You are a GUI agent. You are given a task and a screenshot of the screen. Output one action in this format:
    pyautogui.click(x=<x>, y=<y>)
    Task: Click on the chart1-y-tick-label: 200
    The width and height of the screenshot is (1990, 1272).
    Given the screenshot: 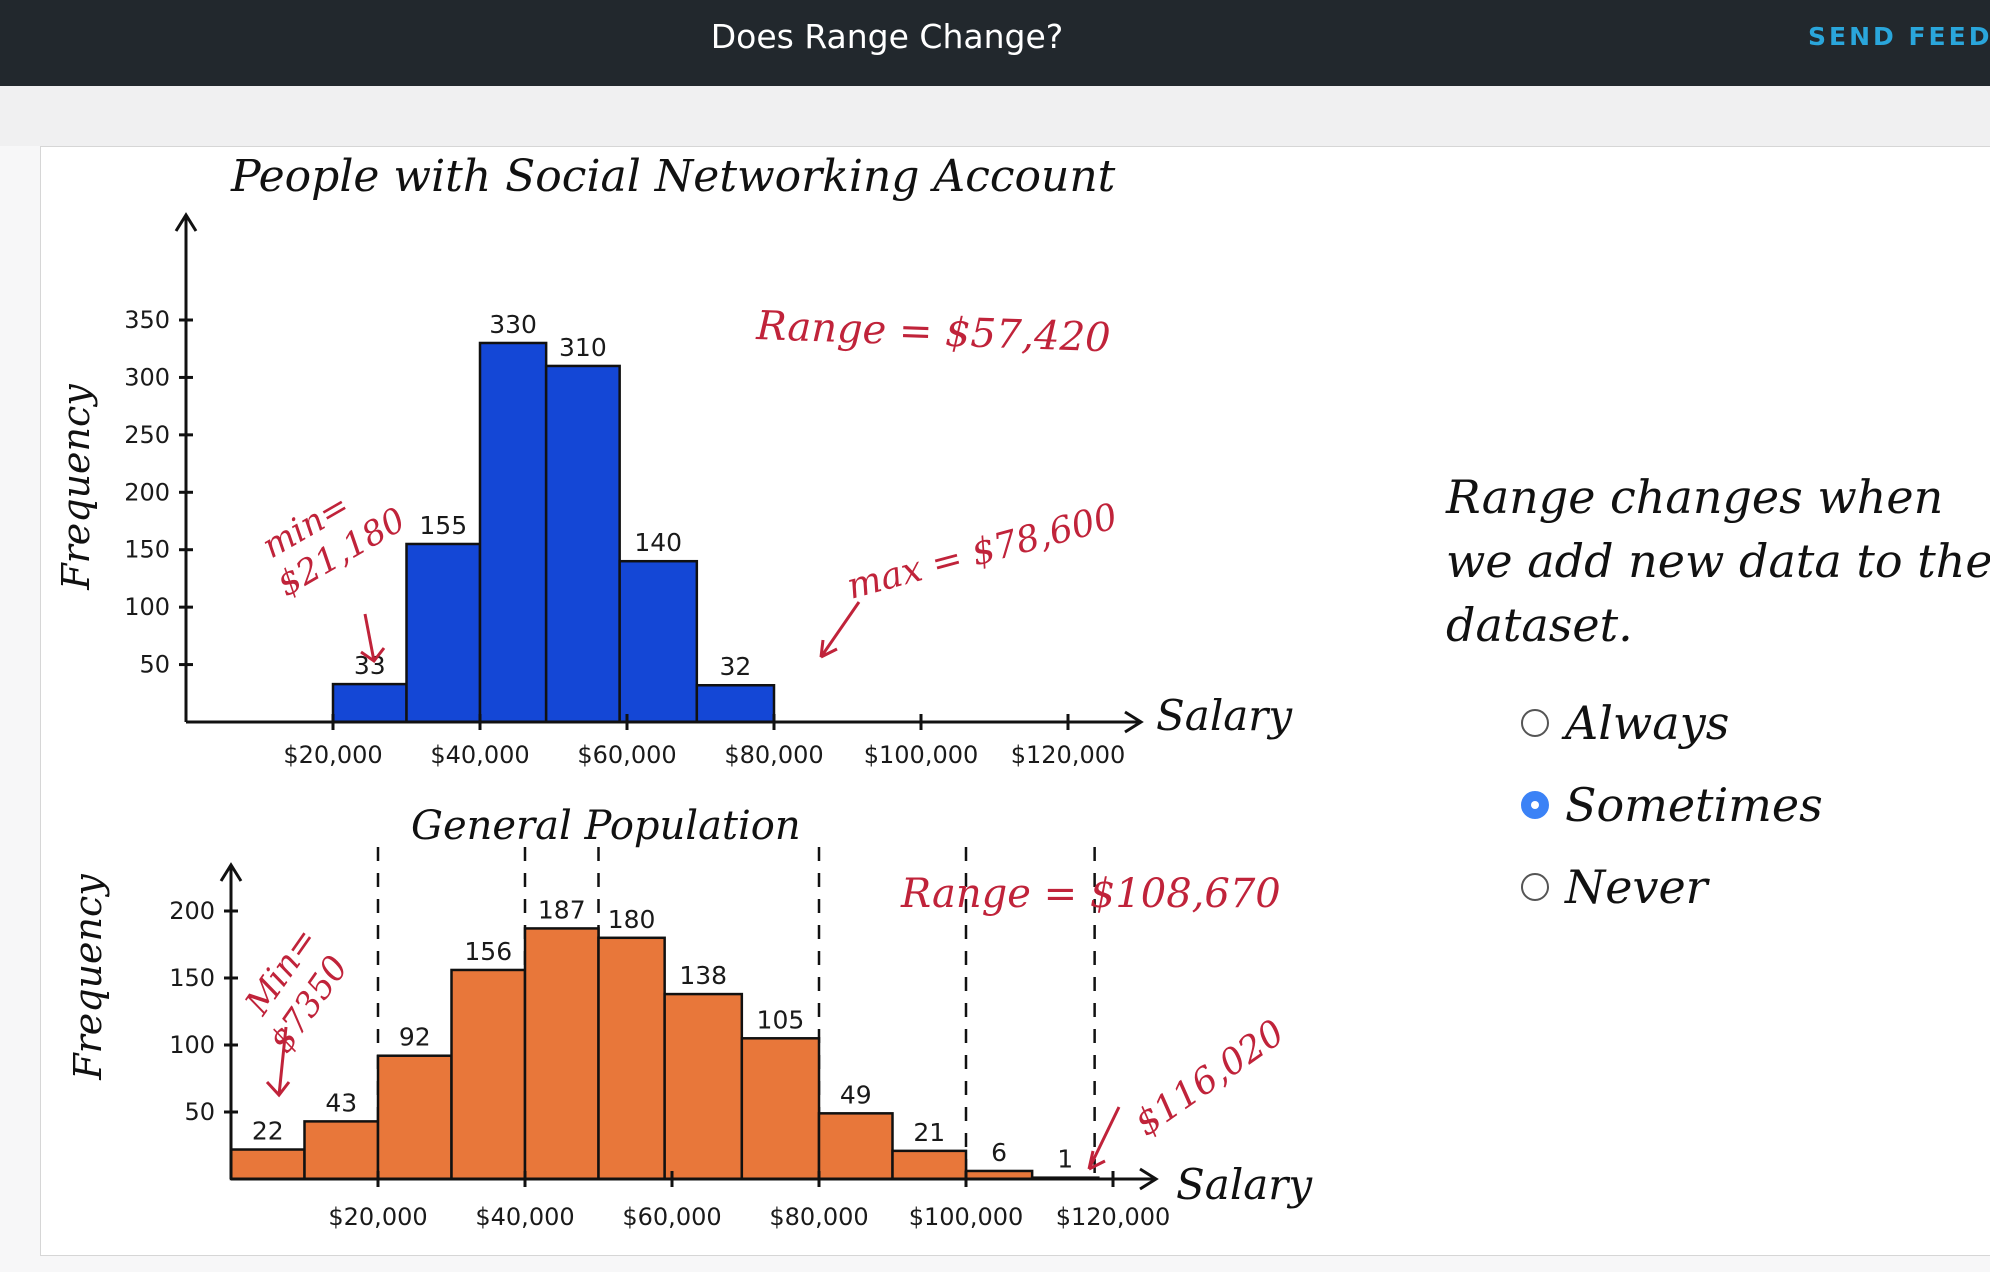 What is the action you would take?
    pyautogui.click(x=147, y=492)
    